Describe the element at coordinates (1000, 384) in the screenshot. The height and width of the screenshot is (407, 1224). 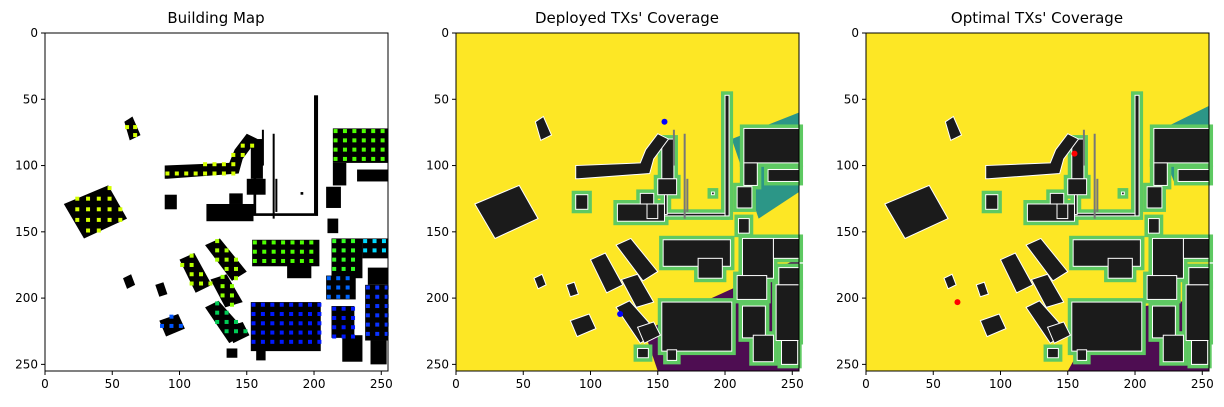
I see `x-tick-label: 100` at that location.